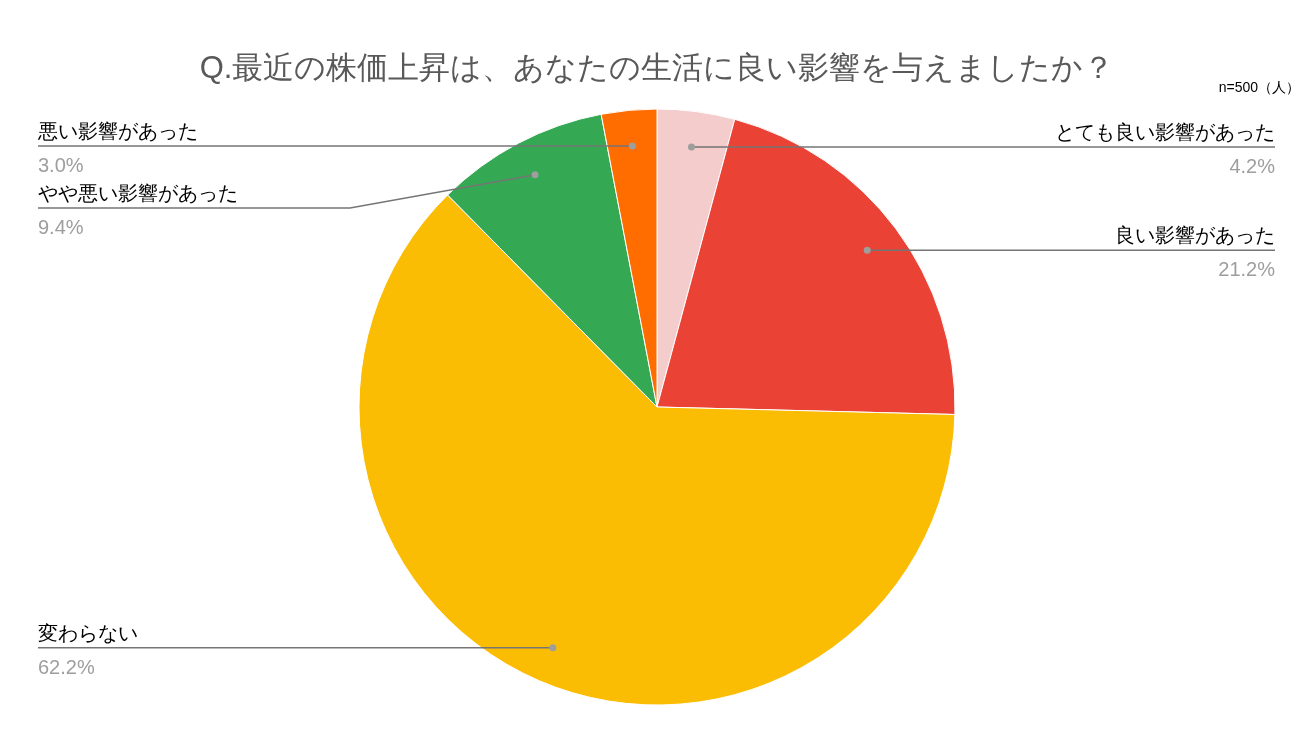  What do you see at coordinates (657, 67) in the screenshot?
I see `title: Q.最近の株価上昇は、あなたの生活に良い影響を与えましたか？` at bounding box center [657, 67].